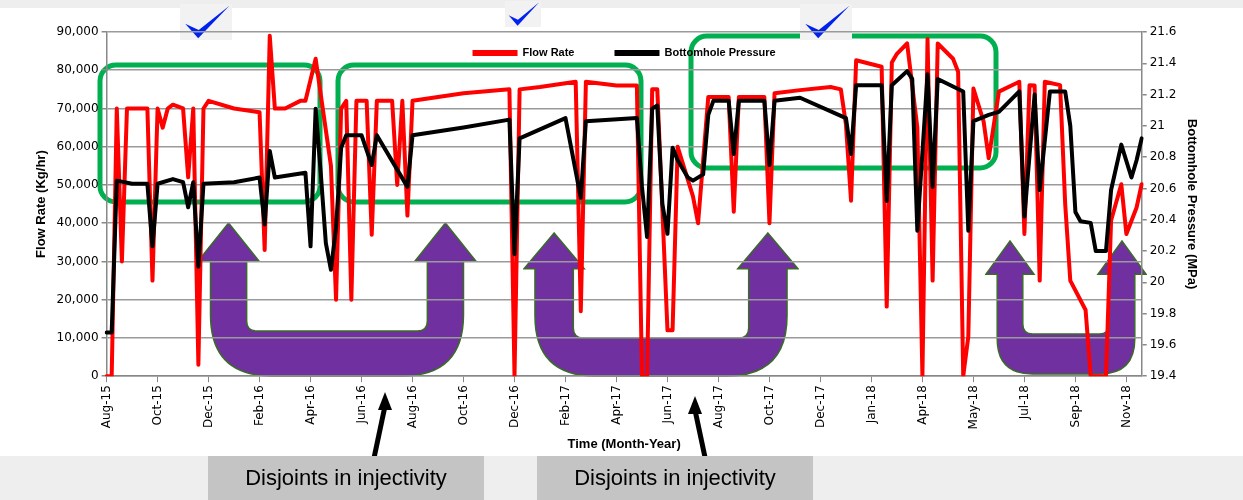 This screenshot has width=1243, height=500. Describe the element at coordinates (1157, 281) in the screenshot. I see `y2-tick-label: 20` at that location.